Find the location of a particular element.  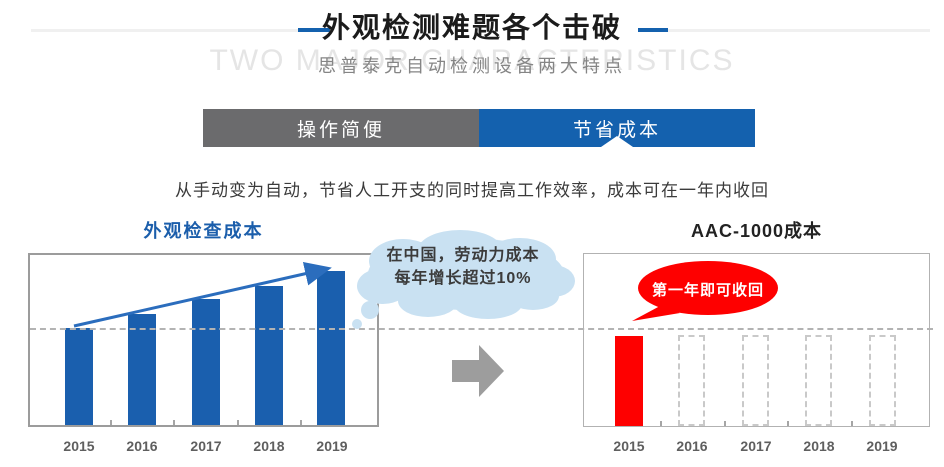

right-xlabel-2019: 2019 is located at coordinates (882, 446).